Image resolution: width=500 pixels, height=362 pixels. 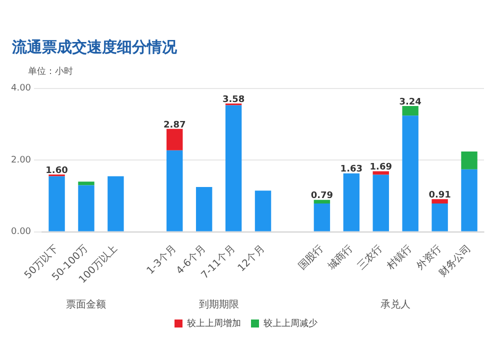 What do you see at coordinates (86, 304) in the screenshot?
I see `text: 票面金额` at bounding box center [86, 304].